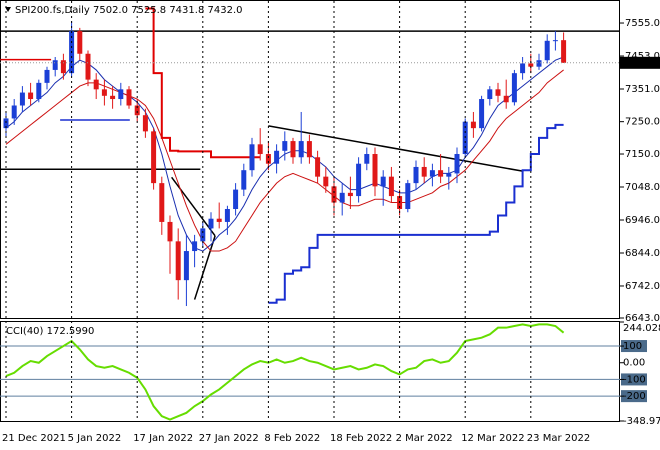 Image resolution: width=660 pixels, height=450 pixels. What do you see at coordinates (558, 438) in the screenshot?
I see `x-tick-label: 23 Mar 2022` at bounding box center [558, 438].